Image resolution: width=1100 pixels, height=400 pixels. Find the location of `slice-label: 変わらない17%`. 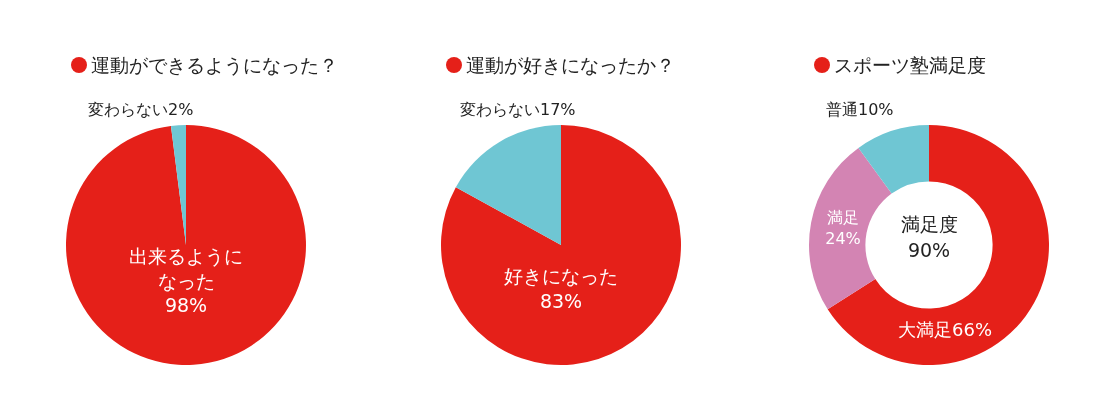

slice-label: 変わらない17% is located at coordinates (518, 109).